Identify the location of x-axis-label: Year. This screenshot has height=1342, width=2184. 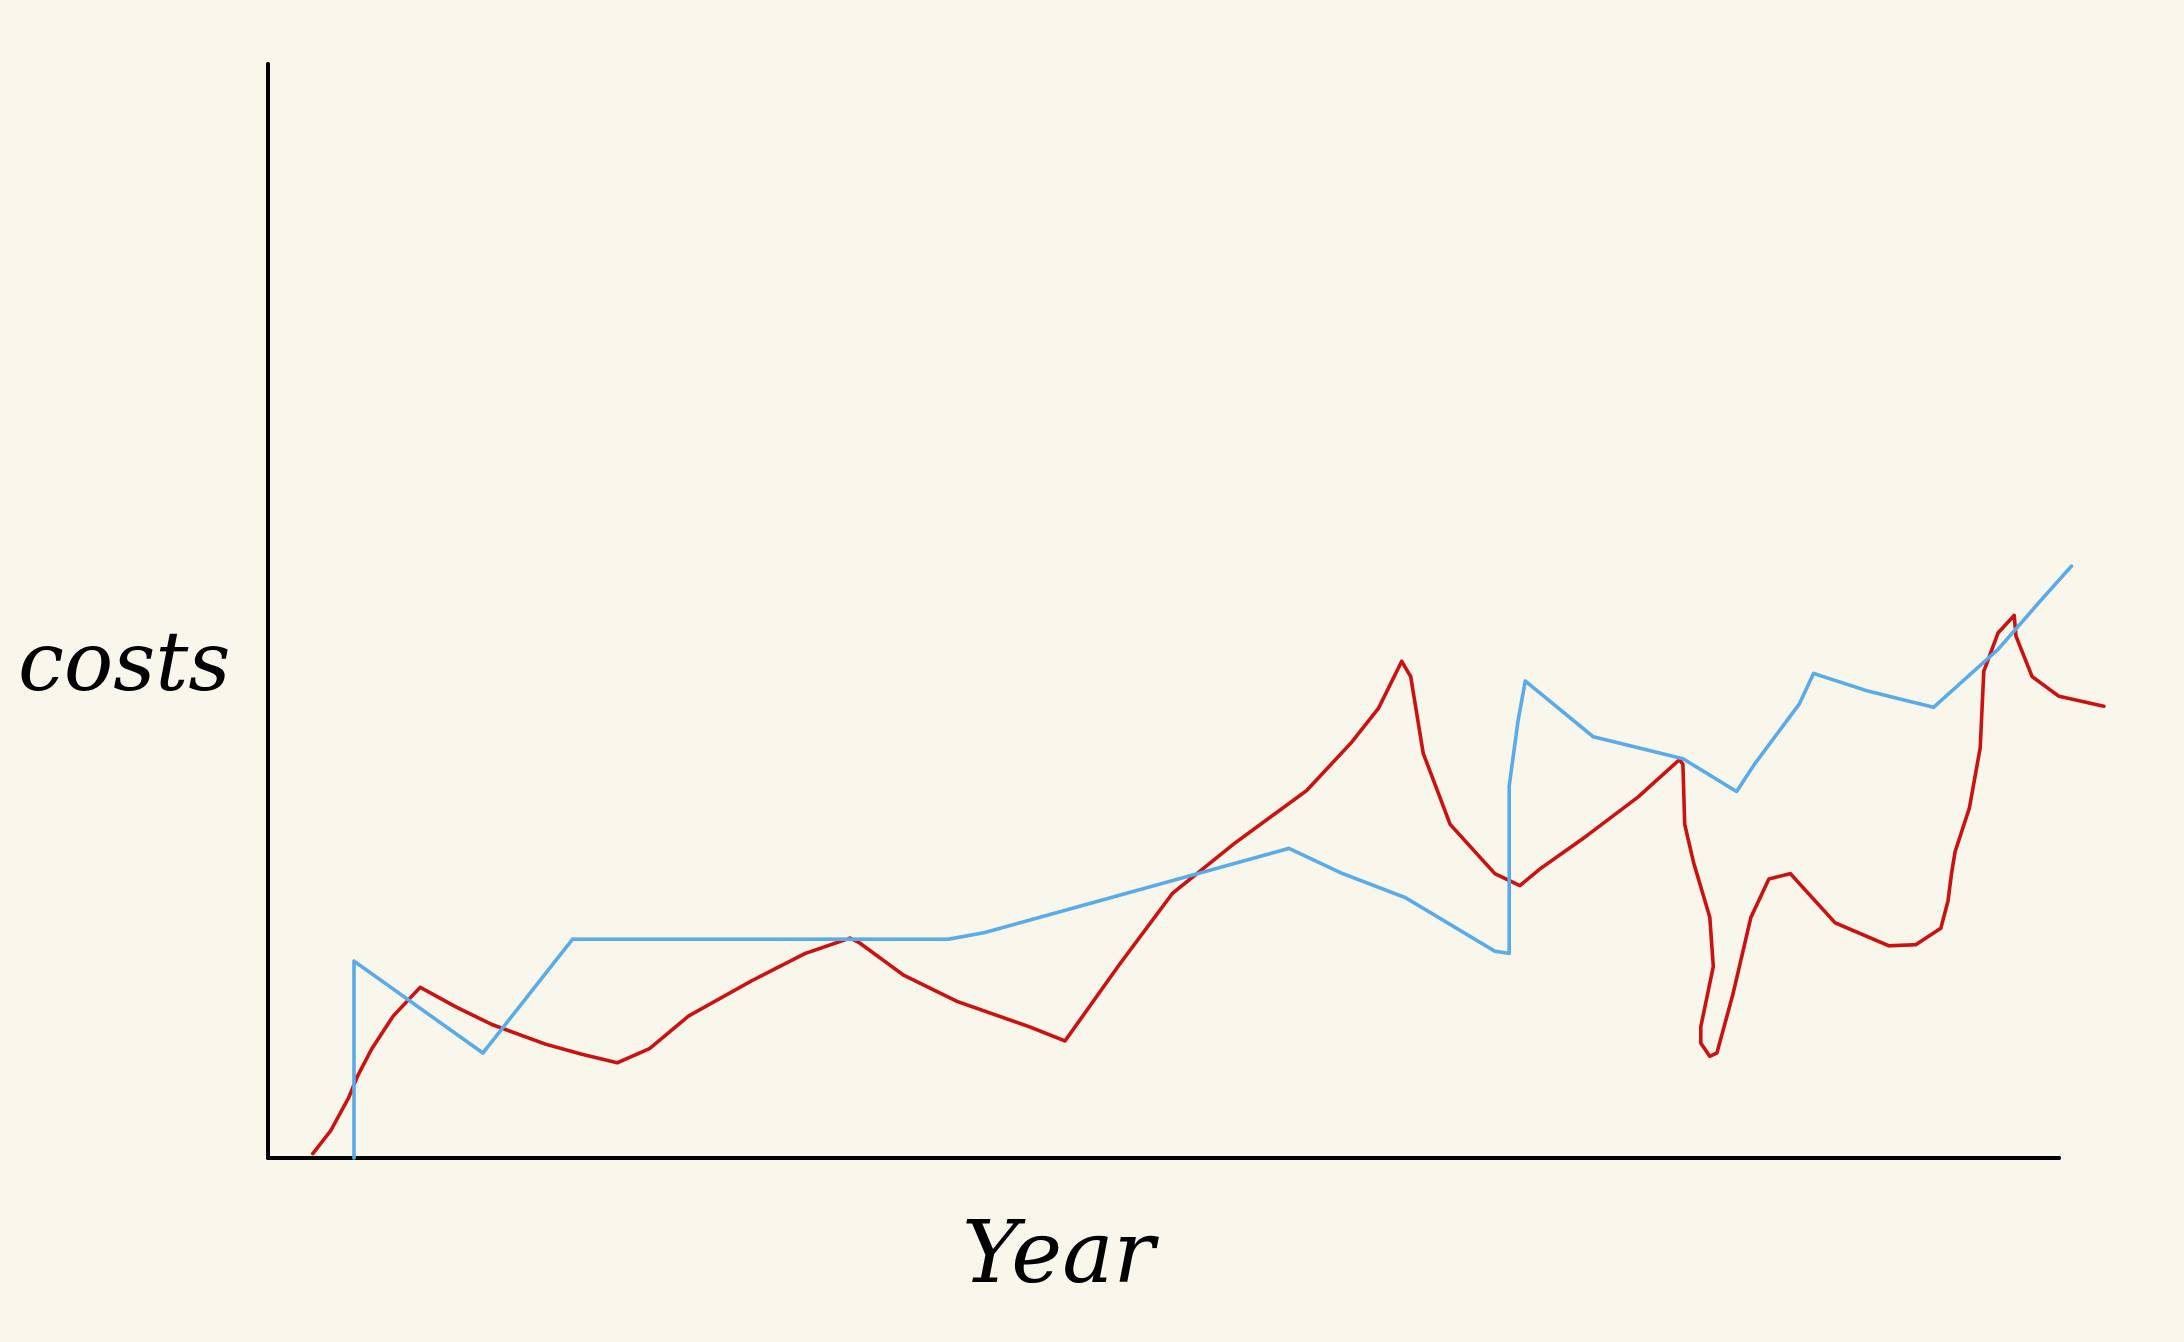
(1060, 1253).